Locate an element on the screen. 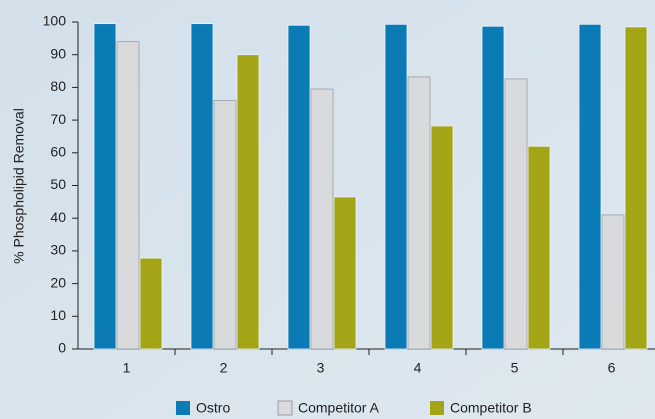  x-tick-label: 6 is located at coordinates (612, 368).